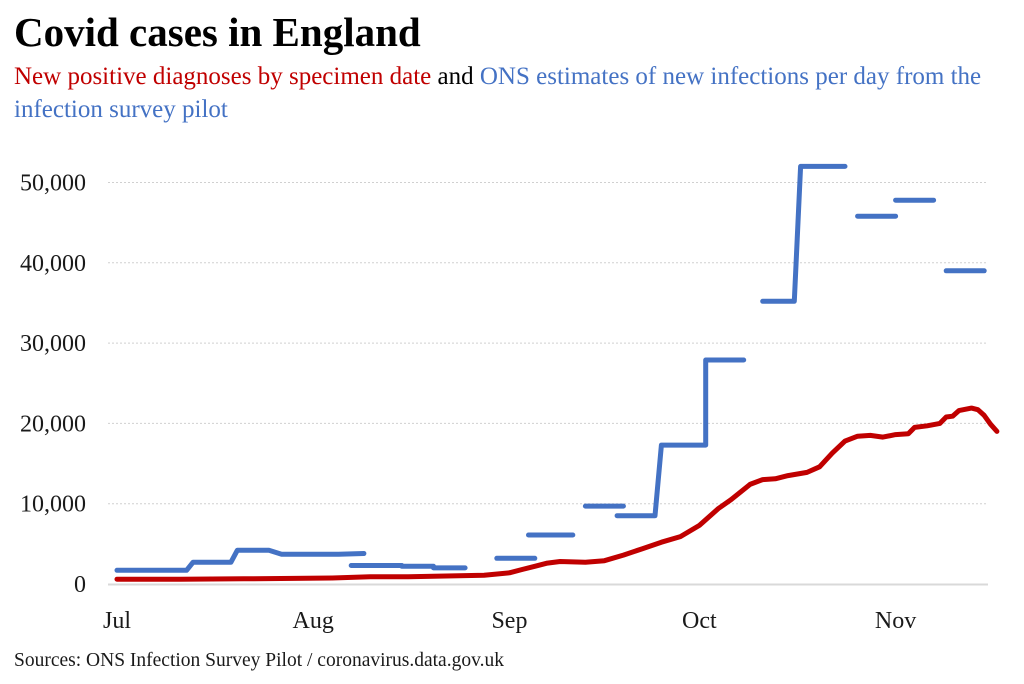  What do you see at coordinates (53, 505) in the screenshot?
I see `y-tick-label: 10,000` at bounding box center [53, 505].